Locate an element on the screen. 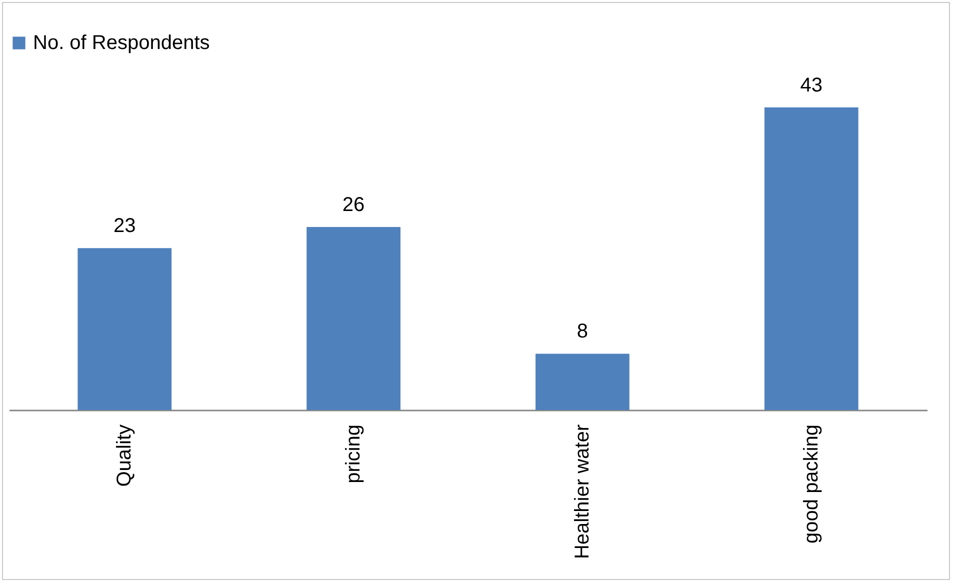 The height and width of the screenshot is (585, 956). x-tick-label: good packing is located at coordinates (811, 484).